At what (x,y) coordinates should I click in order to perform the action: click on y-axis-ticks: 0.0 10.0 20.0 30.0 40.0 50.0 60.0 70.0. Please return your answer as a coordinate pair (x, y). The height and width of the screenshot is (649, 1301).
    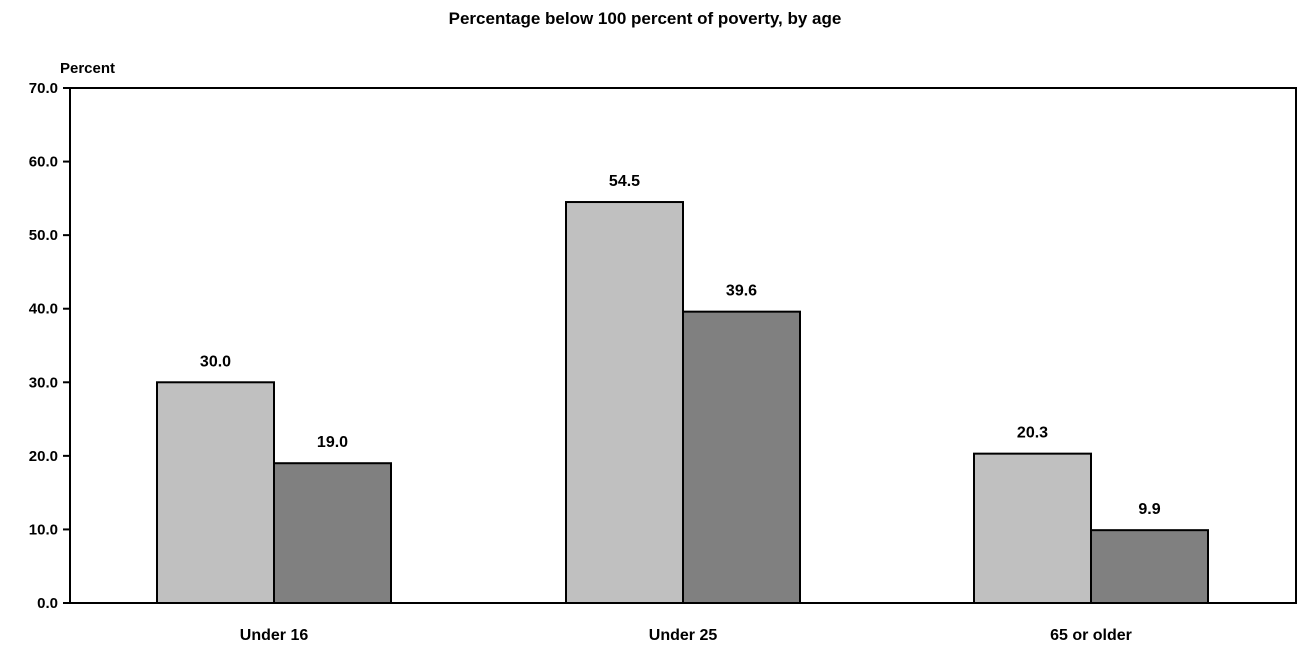
    Looking at the image, I should click on (49, 346).